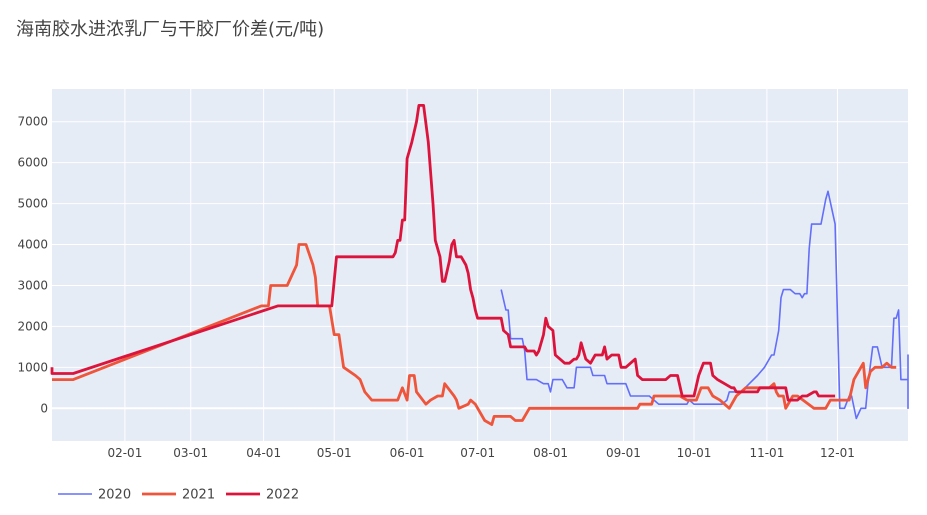 Image resolution: width=927 pixels, height=515 pixels. What do you see at coordinates (32, 367) in the screenshot?
I see `y-tick-label: 1000` at bounding box center [32, 367].